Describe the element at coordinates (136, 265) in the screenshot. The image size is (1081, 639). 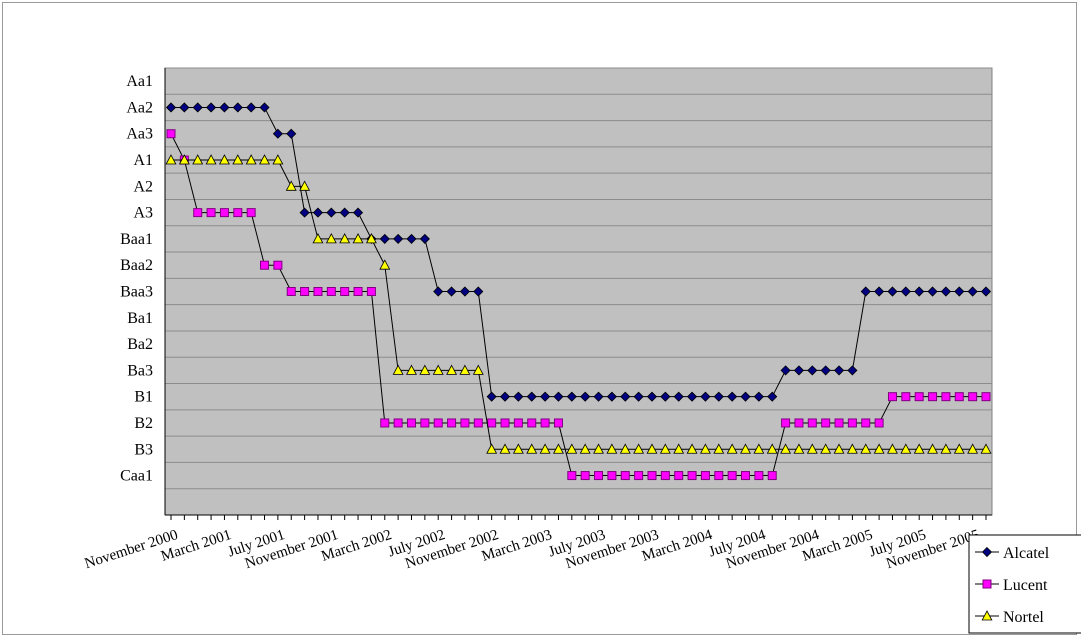
I see `y-tick-label: Baa2` at that location.